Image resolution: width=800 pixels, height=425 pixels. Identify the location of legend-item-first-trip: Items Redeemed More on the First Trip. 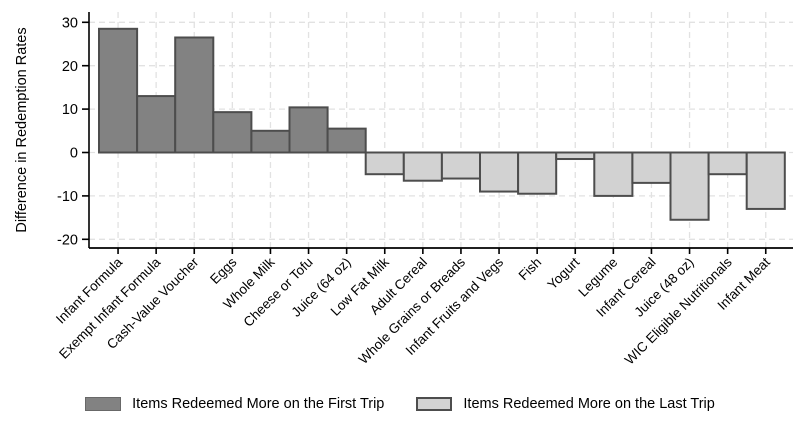
(234, 404).